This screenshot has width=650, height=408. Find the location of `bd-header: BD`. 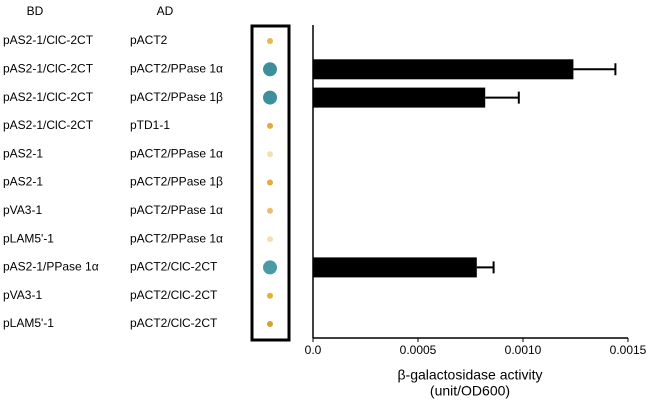

bd-header: BD is located at coordinates (35, 11).